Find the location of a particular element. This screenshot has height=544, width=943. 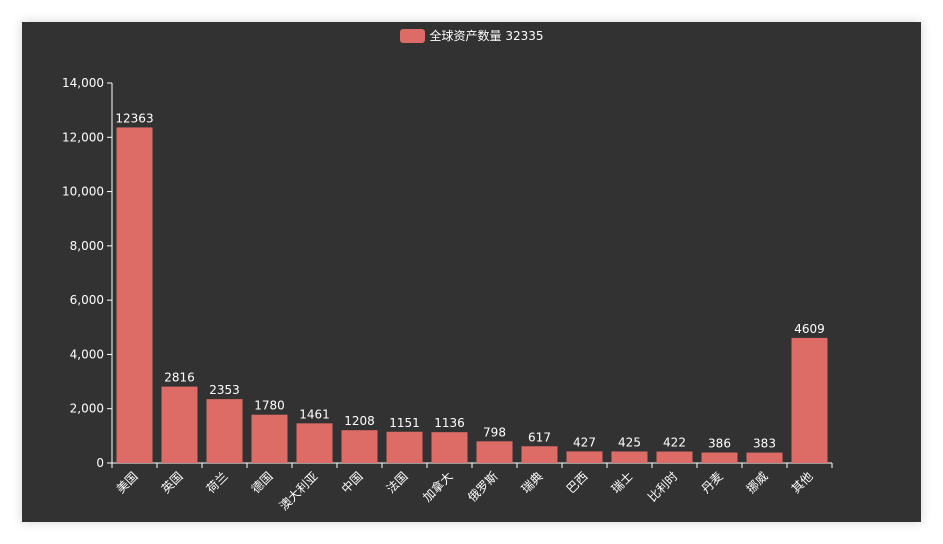

x-tick-label: 英国 is located at coordinates (172, 482).